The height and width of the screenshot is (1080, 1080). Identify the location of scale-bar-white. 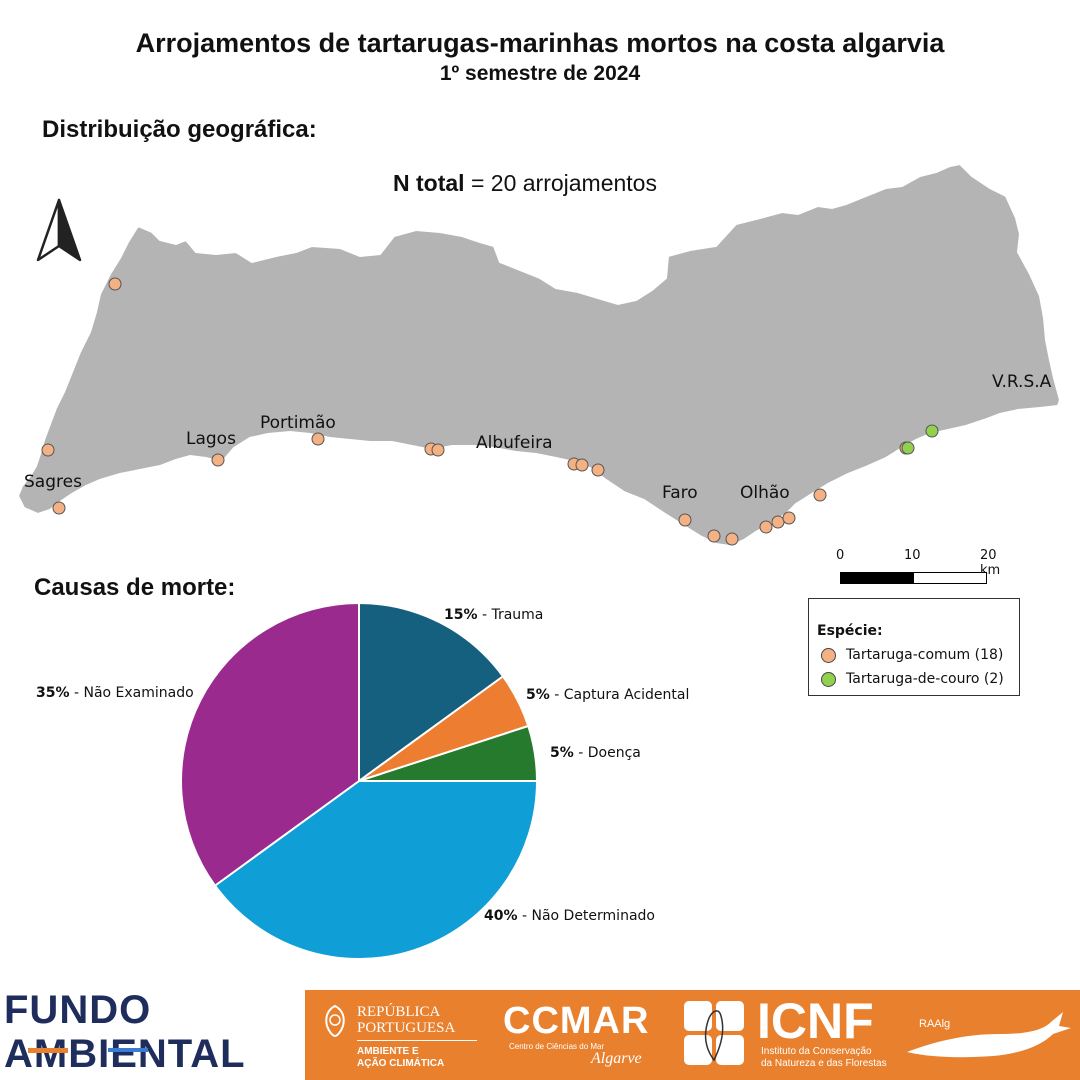
(950, 578).